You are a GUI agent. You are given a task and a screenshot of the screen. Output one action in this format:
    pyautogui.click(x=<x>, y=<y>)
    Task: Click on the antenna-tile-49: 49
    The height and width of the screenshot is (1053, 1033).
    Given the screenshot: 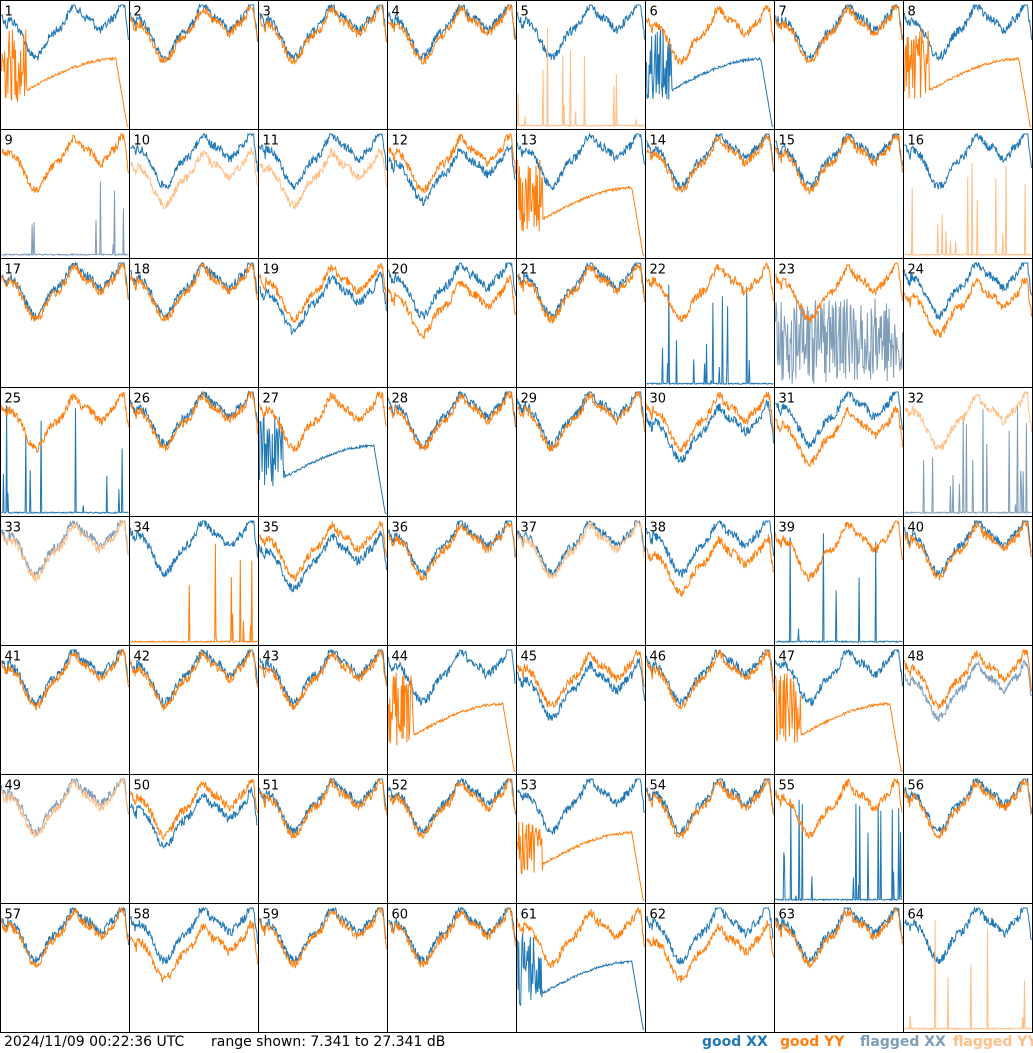 What is the action you would take?
    pyautogui.click(x=65, y=839)
    